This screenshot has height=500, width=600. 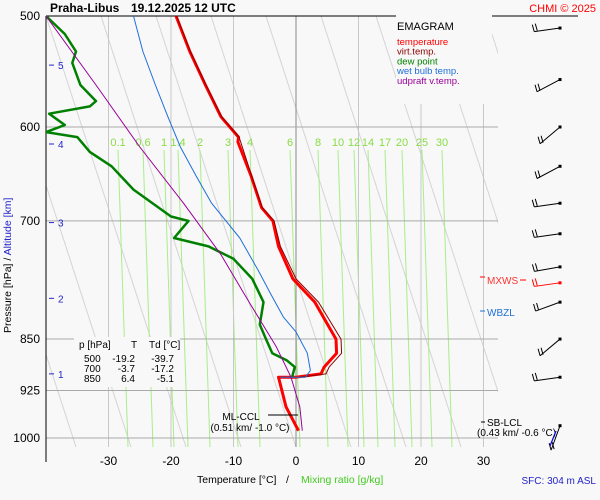 I want to click on temperature-tick-label: 20, so click(x=421, y=461).